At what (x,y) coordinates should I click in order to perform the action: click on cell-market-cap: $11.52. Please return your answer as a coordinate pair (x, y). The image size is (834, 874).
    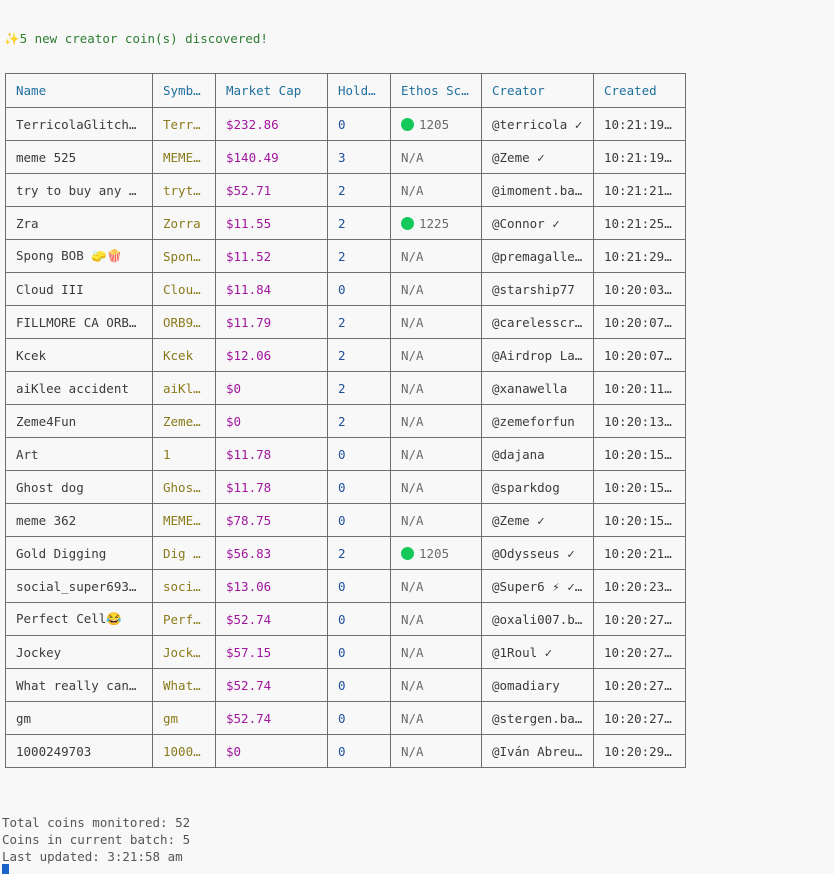
    Looking at the image, I should click on (271, 256).